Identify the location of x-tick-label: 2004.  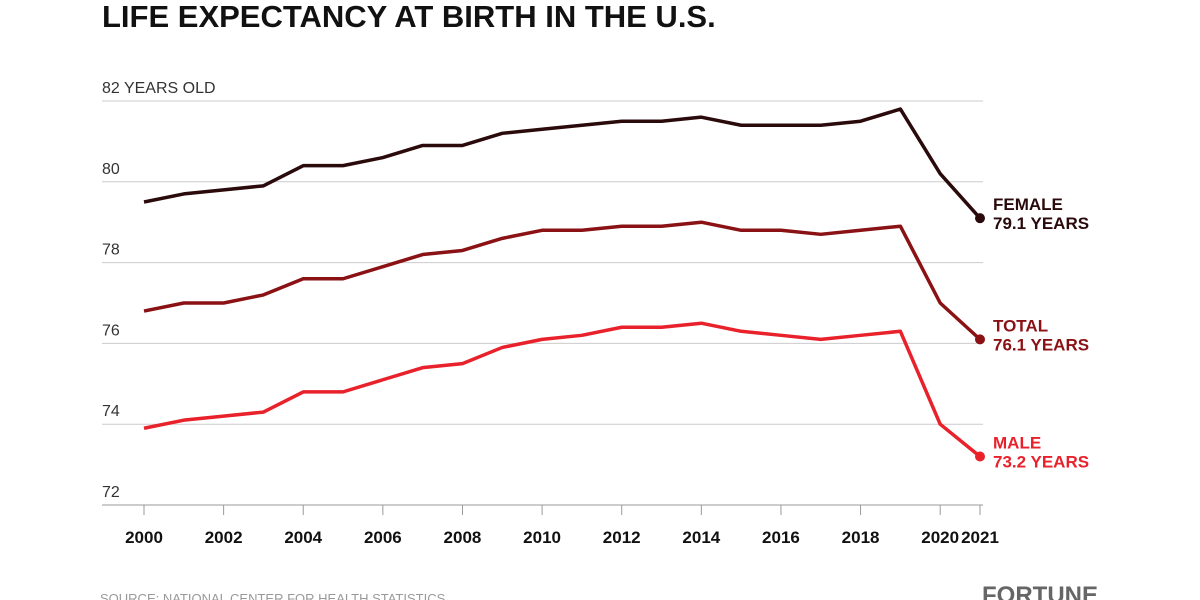
(303, 537).